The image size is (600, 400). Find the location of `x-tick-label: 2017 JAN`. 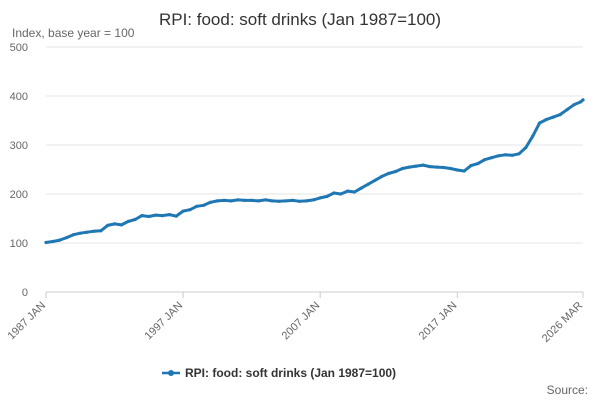

x-tick-label: 2017 JAN is located at coordinates (438, 321).